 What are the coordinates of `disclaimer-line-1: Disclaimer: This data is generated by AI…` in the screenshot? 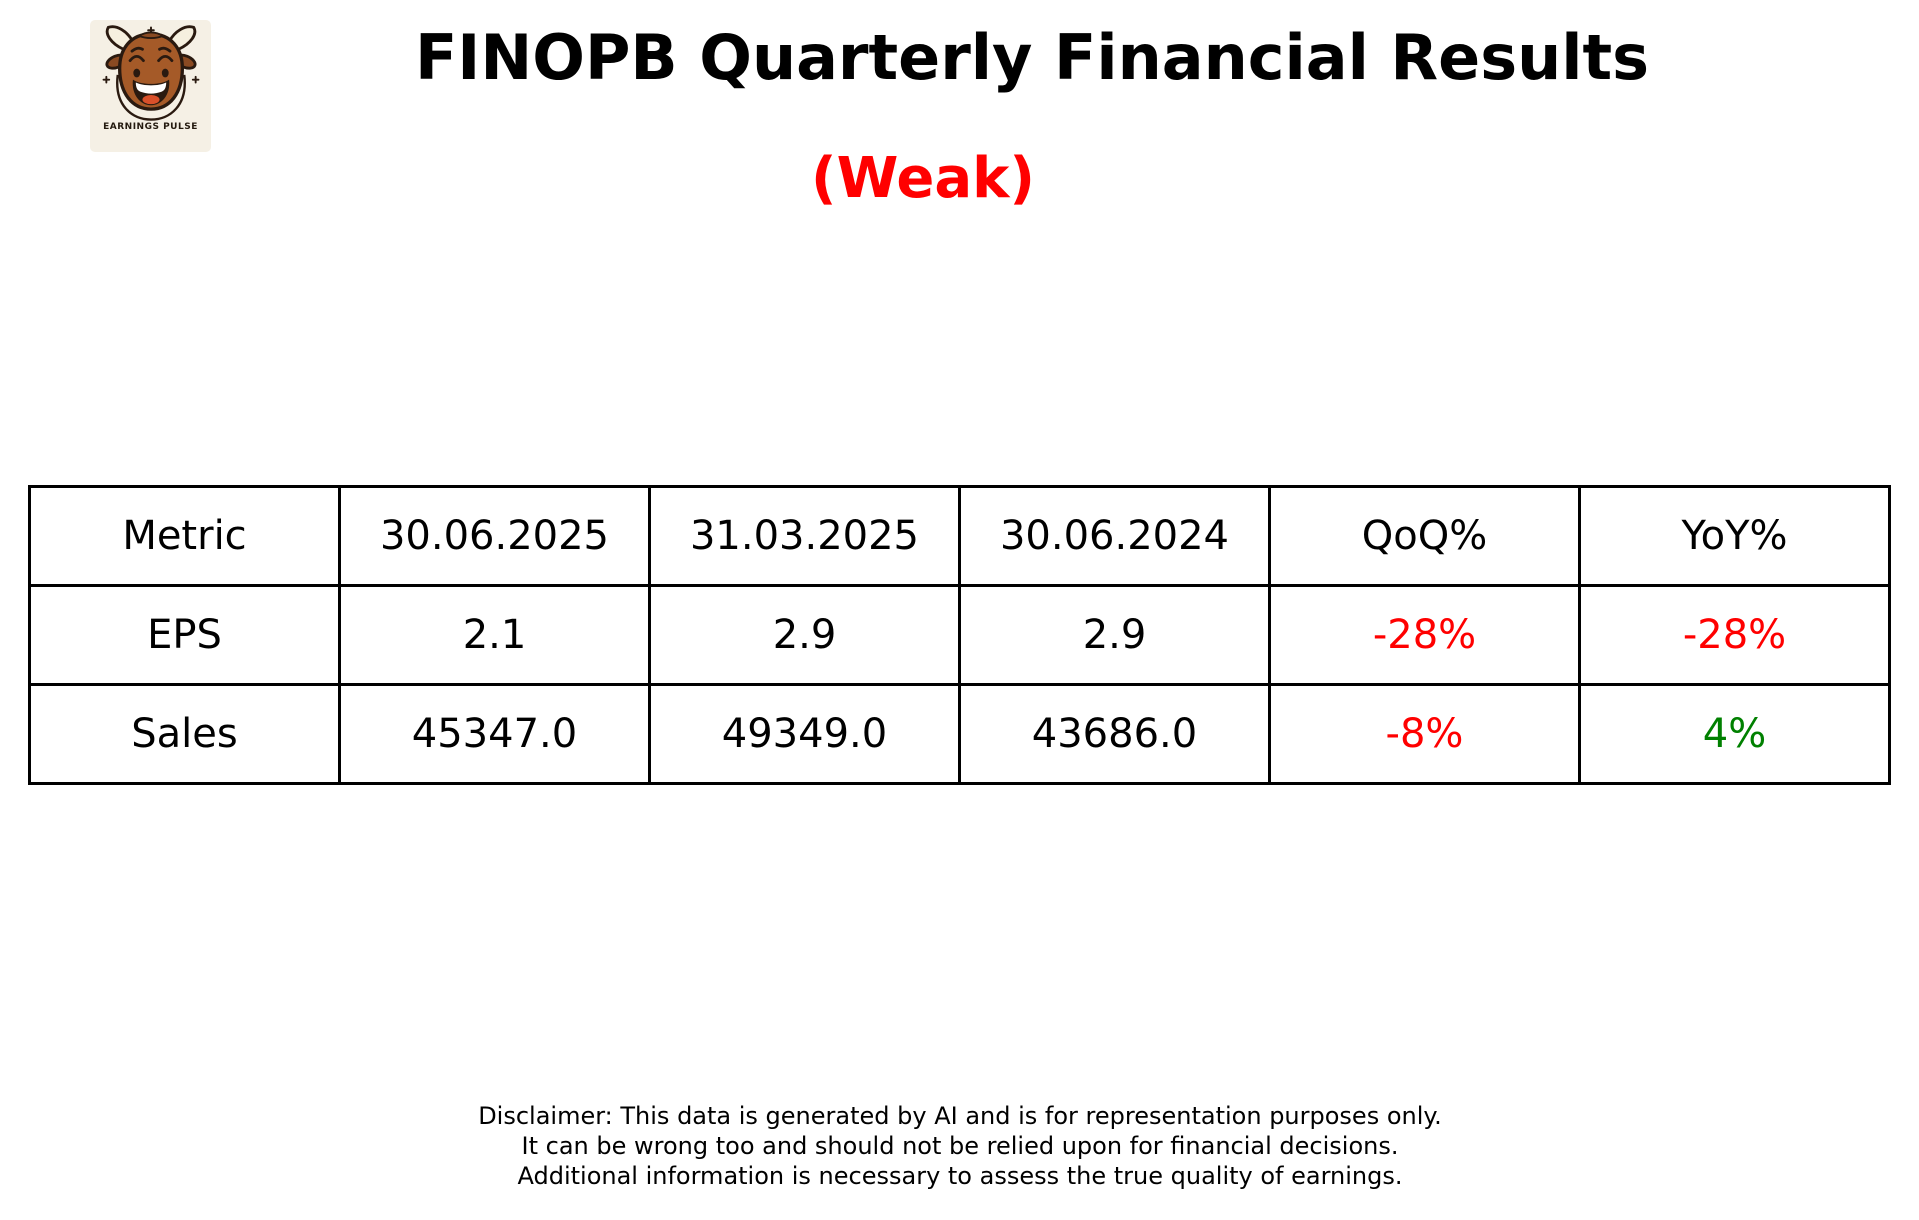 It's located at (960, 1116).